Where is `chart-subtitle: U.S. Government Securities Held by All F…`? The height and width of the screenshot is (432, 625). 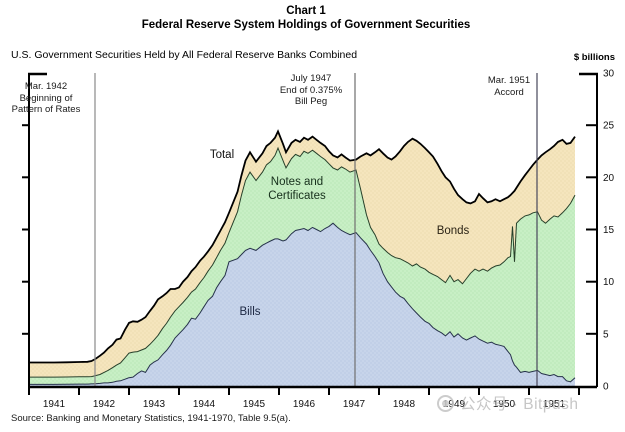 chart-subtitle: U.S. Government Securities Held by All F… is located at coordinates (184, 55).